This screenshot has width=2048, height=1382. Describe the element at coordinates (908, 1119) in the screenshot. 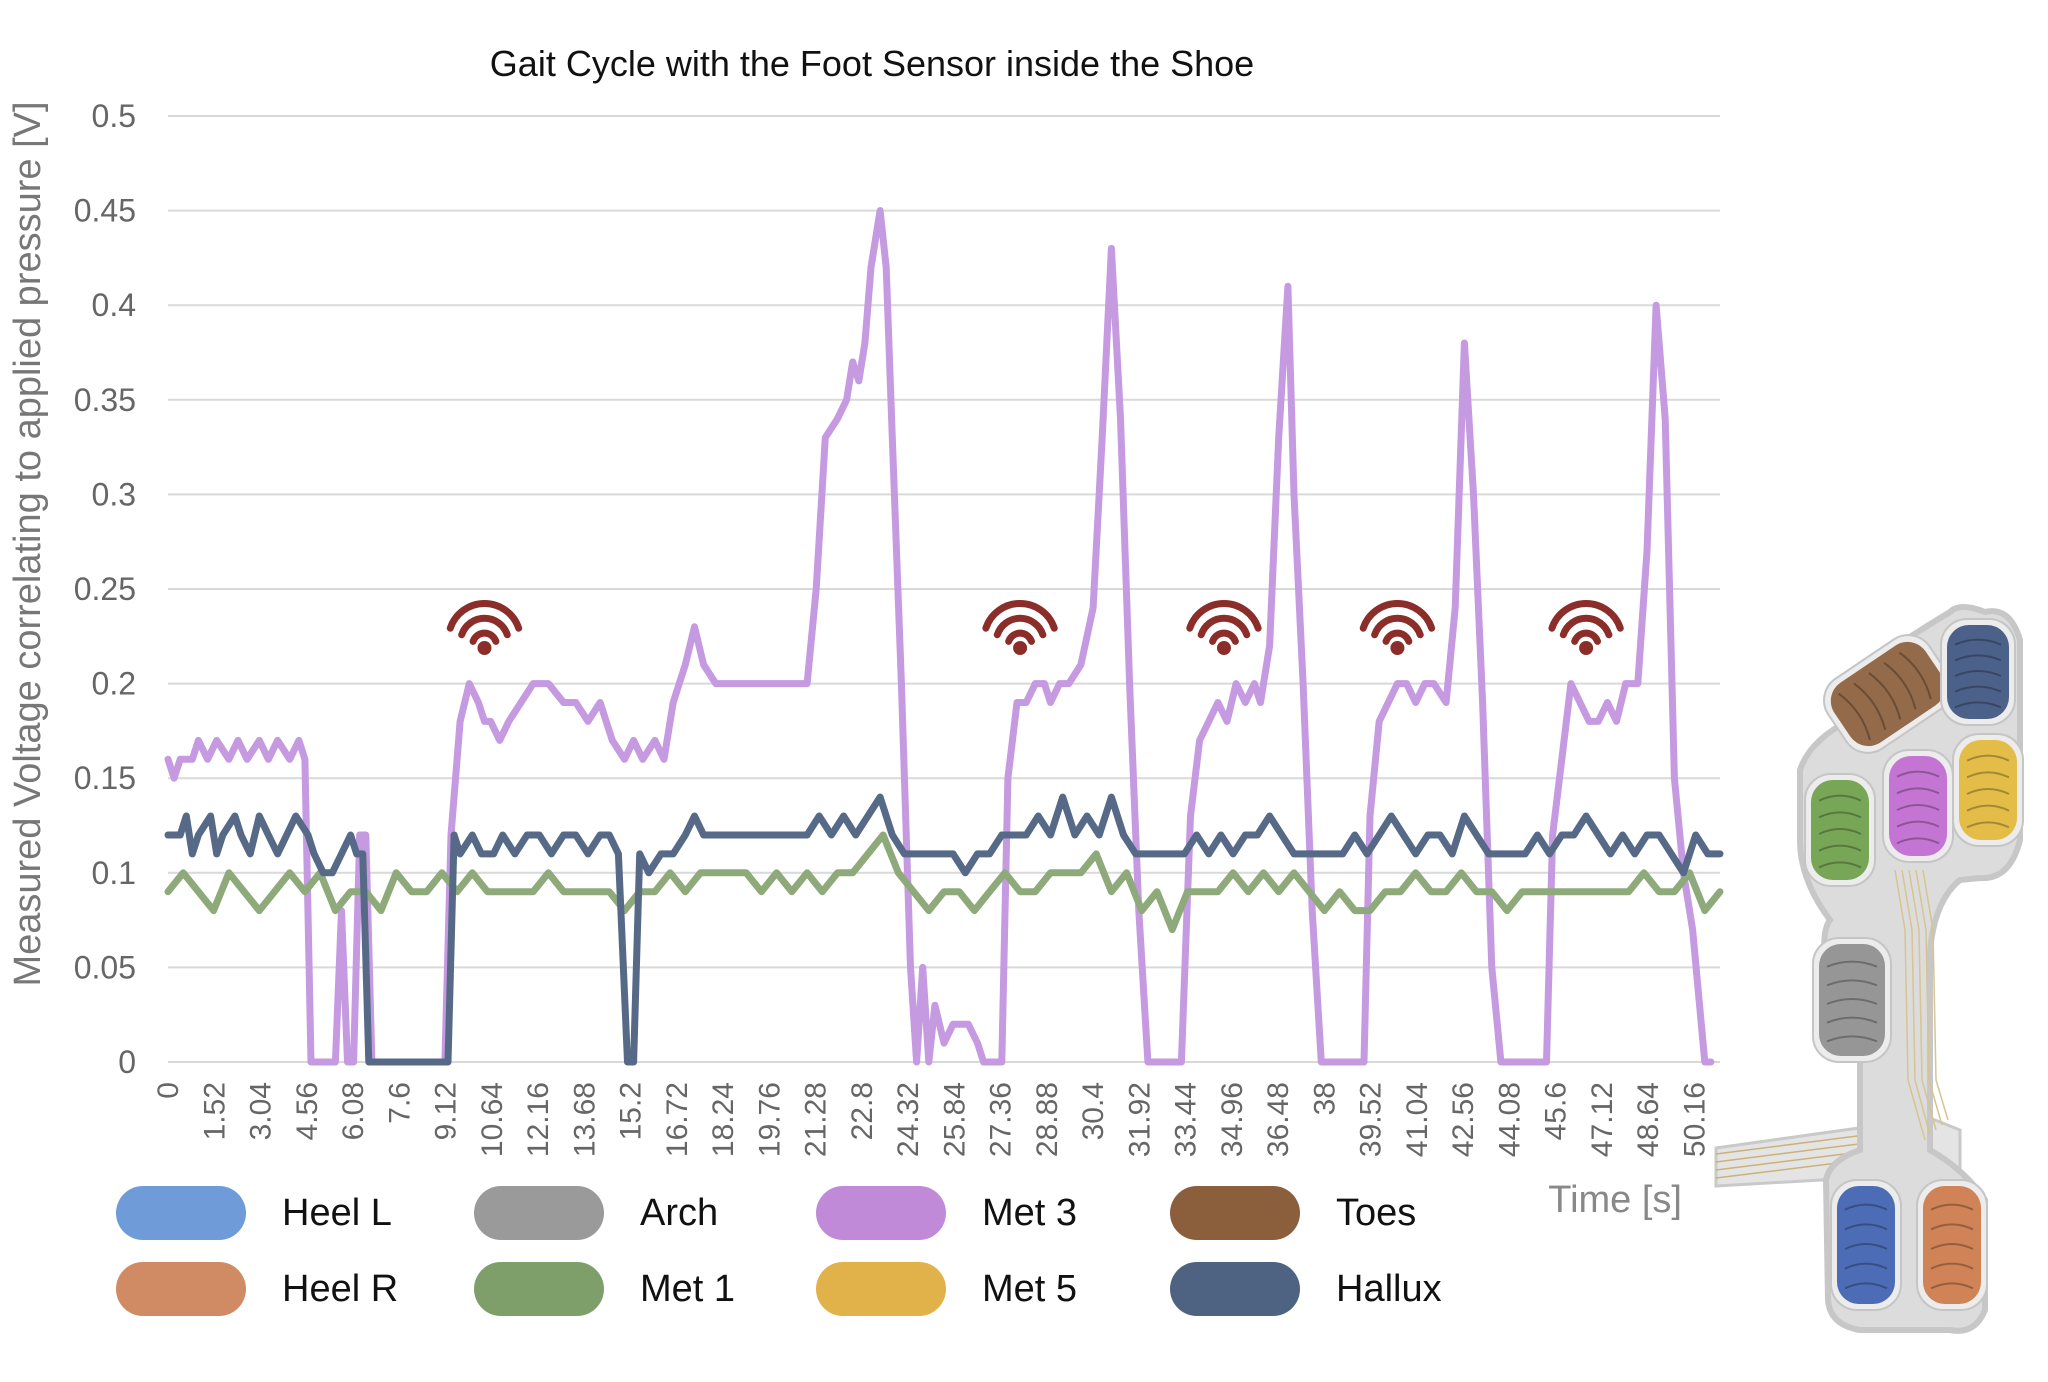

I see `x-tick-label: 24.32` at that location.